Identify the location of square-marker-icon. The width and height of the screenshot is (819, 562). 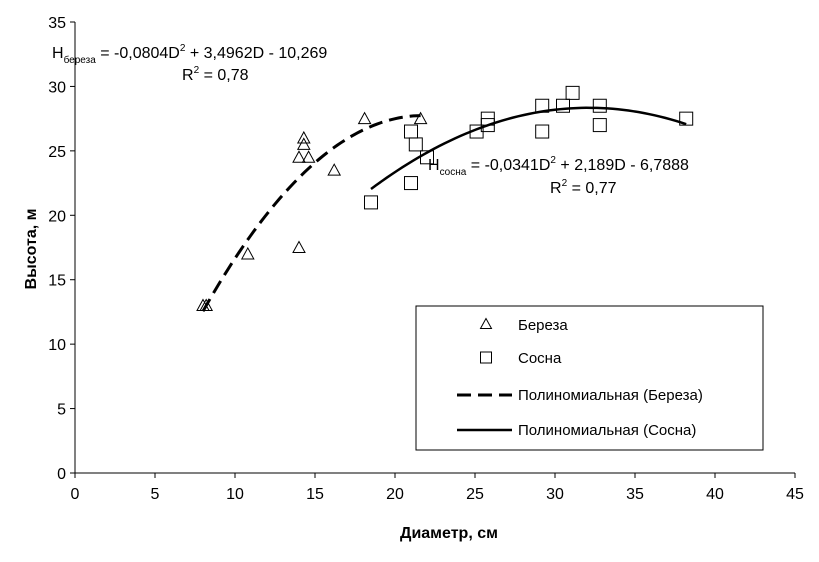
(486, 357).